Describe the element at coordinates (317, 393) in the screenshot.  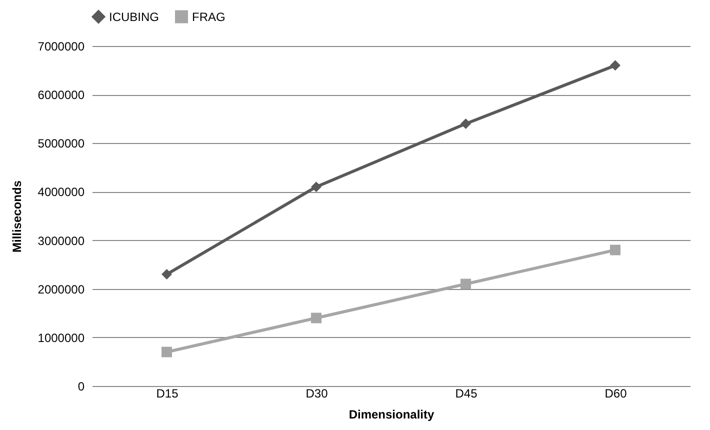
I see `x-tick-label: D30` at that location.